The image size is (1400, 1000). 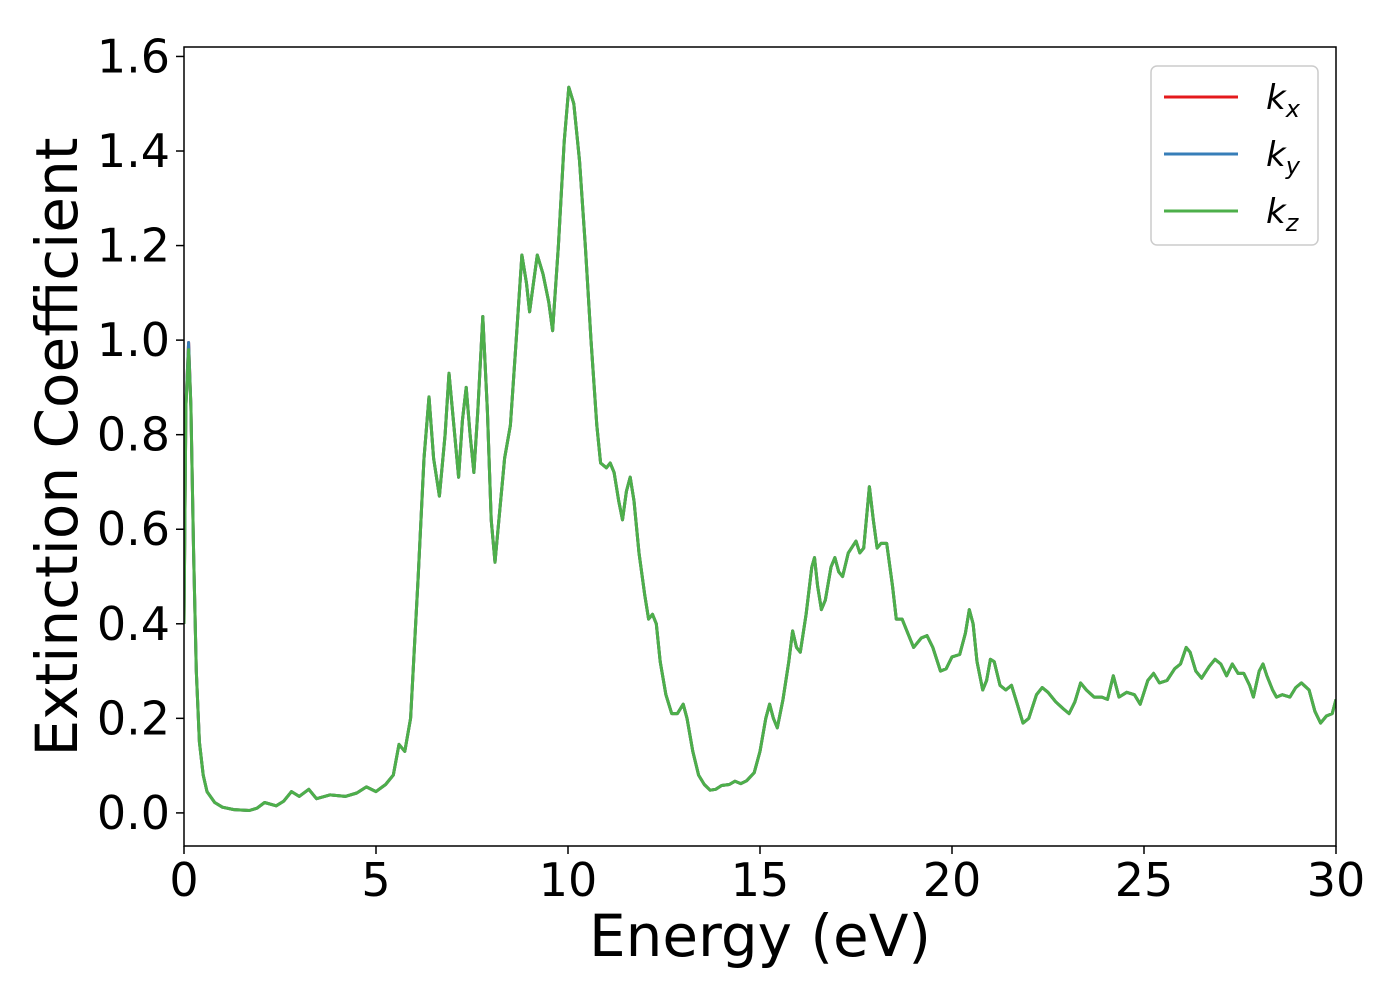 I want to click on legend: kx ky kz, so click(x=1234, y=155).